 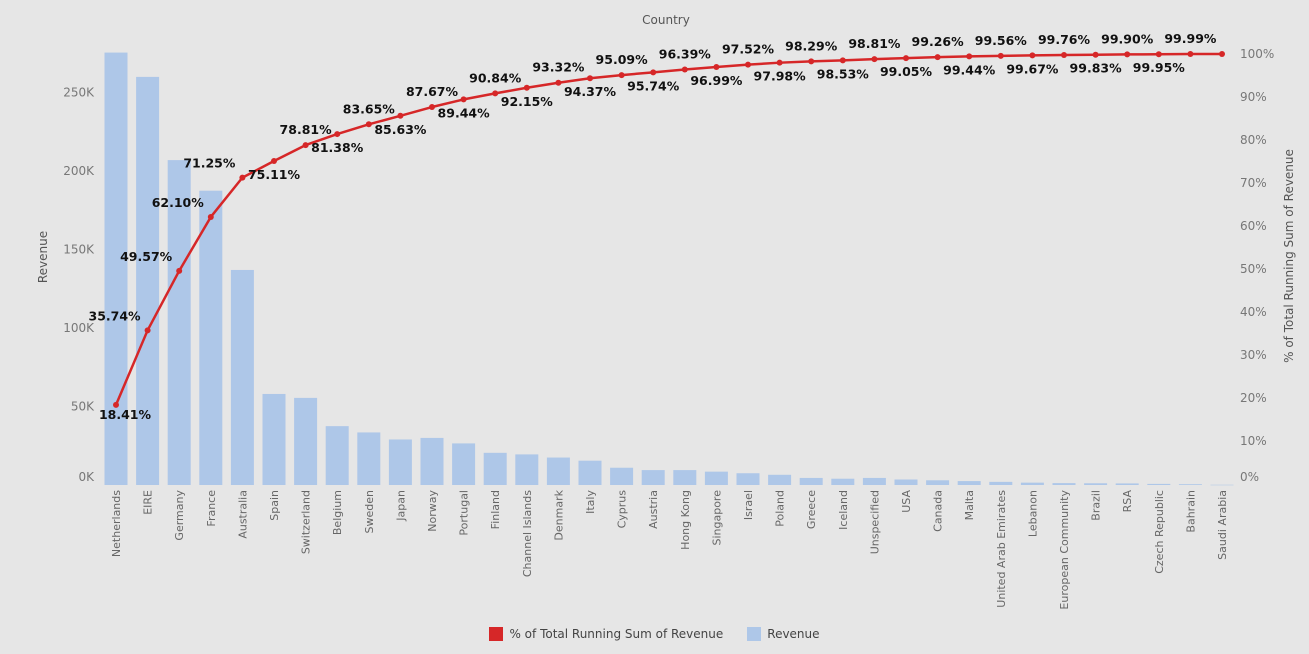 What do you see at coordinates (793, 634) in the screenshot?
I see `legend-label-revenue: Revenue` at bounding box center [793, 634].